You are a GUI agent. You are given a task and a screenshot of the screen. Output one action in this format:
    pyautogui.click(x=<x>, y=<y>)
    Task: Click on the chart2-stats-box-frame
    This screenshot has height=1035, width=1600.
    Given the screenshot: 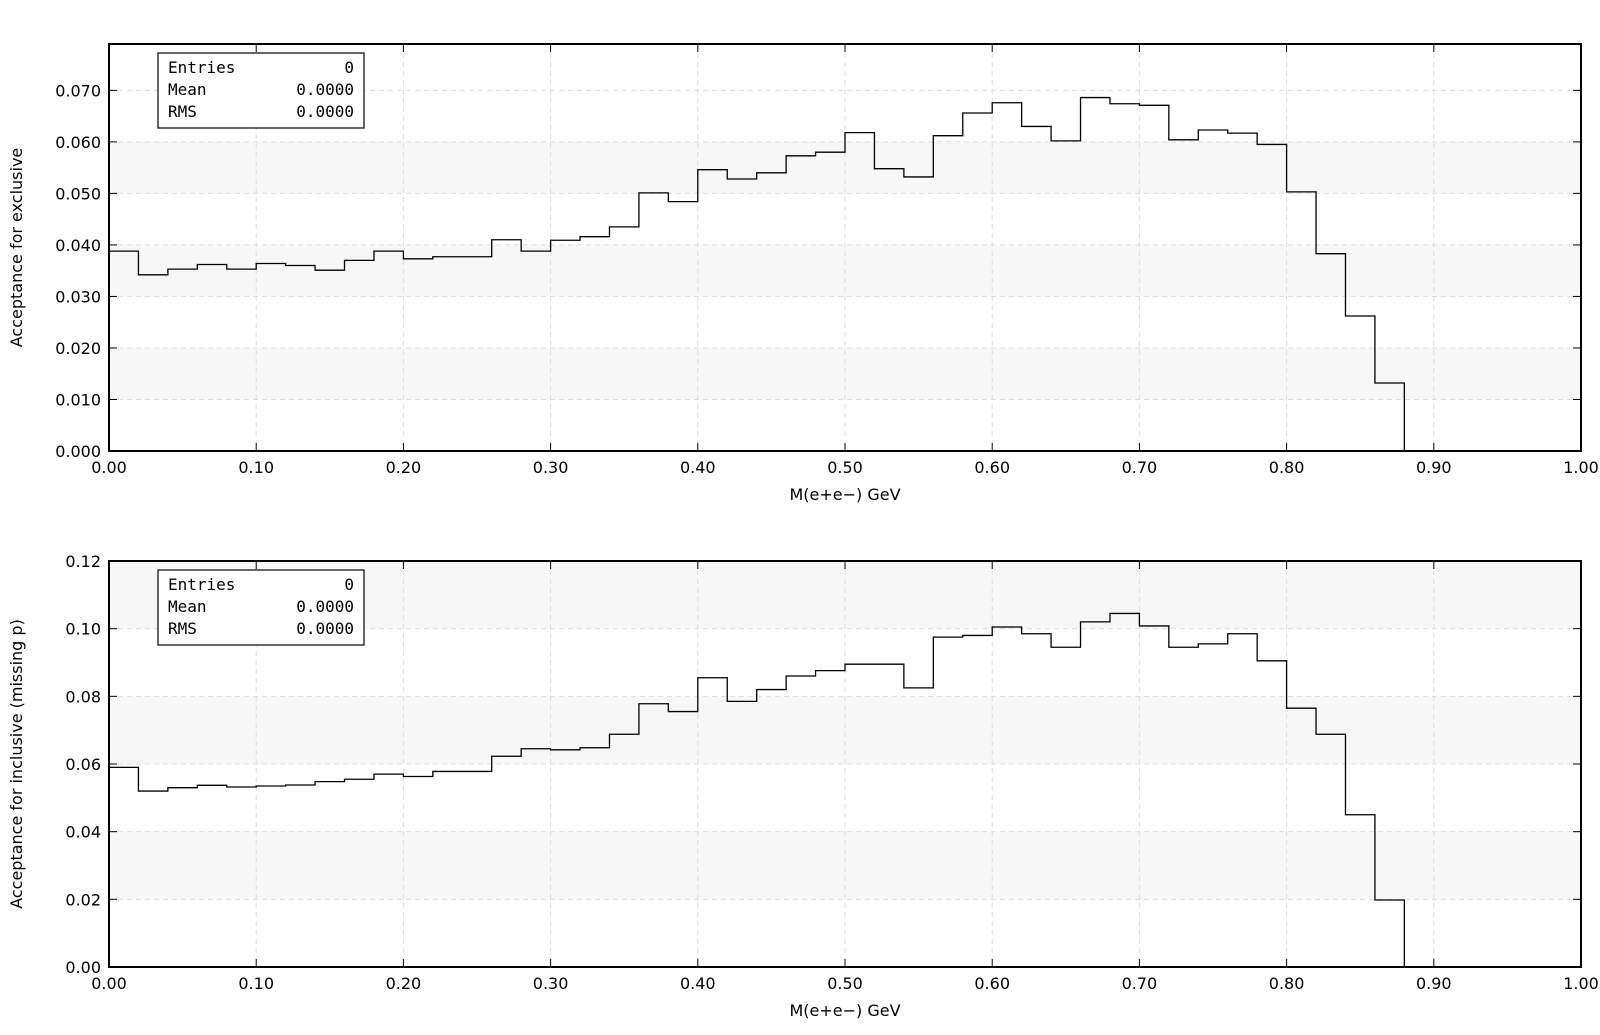 What is the action you would take?
    pyautogui.click(x=261, y=607)
    